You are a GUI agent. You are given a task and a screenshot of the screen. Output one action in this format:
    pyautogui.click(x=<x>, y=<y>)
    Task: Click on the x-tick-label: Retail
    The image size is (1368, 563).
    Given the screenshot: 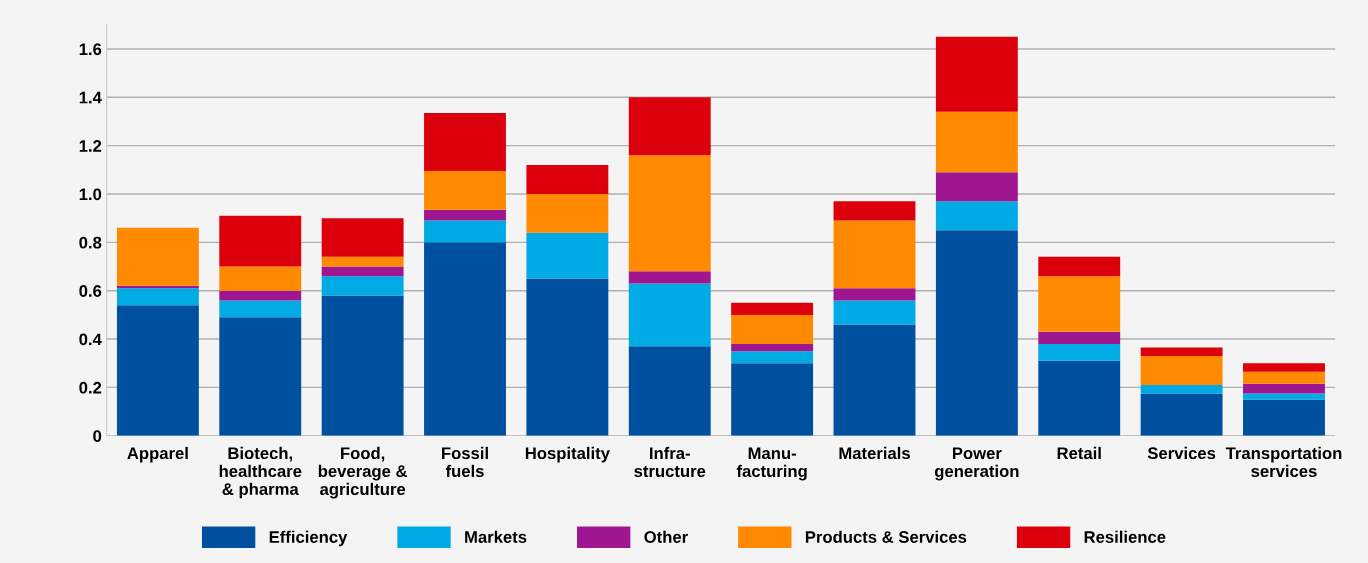 What is the action you would take?
    pyautogui.click(x=1079, y=453)
    